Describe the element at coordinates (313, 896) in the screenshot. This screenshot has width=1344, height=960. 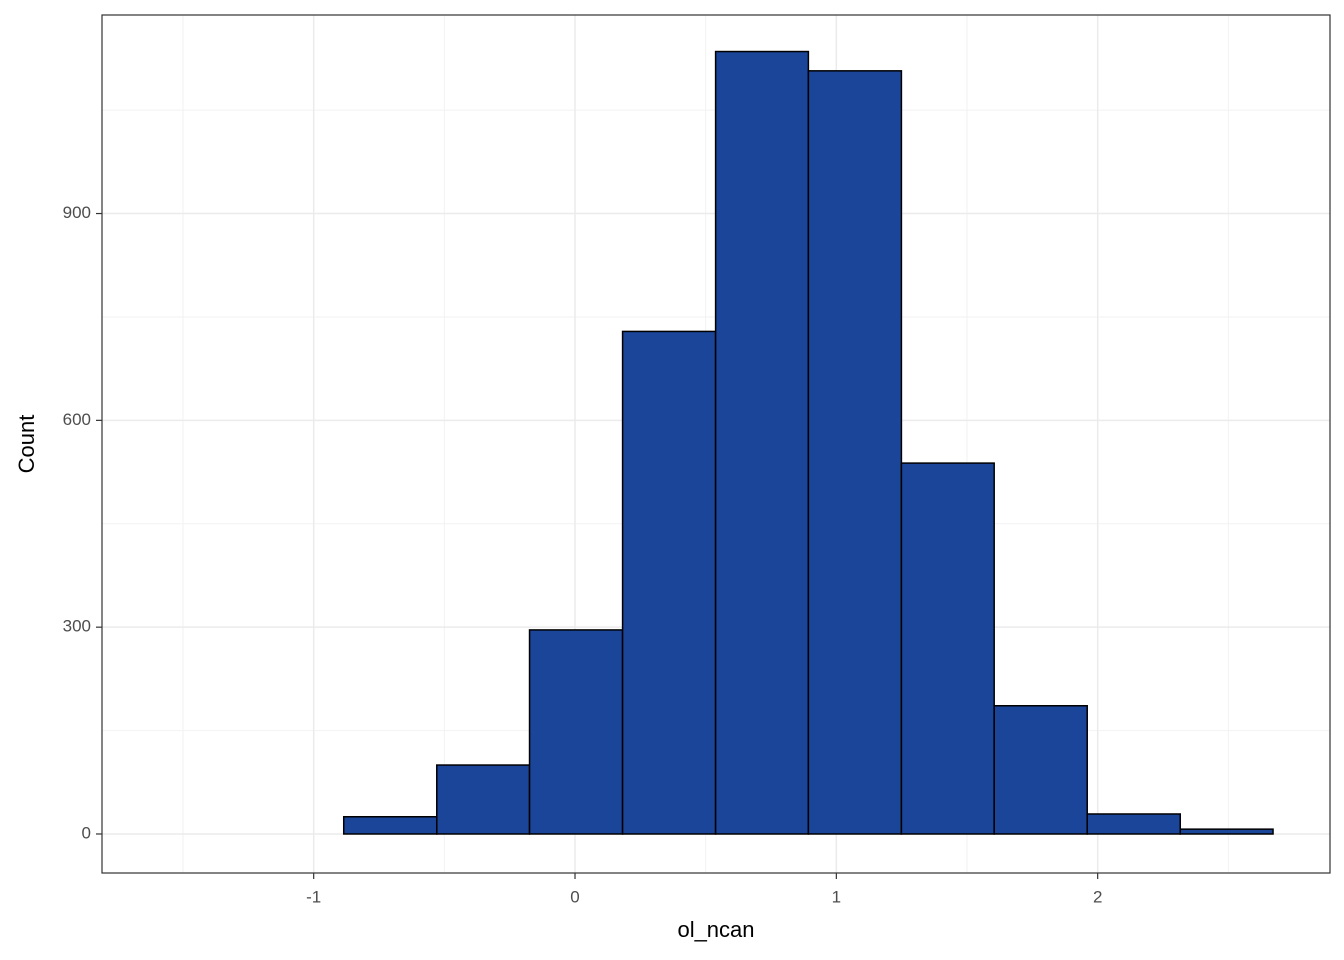
I see `x-tick-label: -1` at that location.